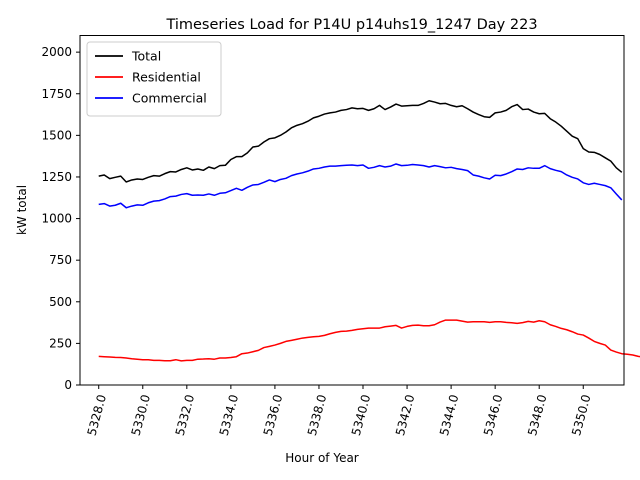 This screenshot has width=640, height=480. What do you see at coordinates (360, 186) in the screenshot?
I see `series-line-commercial` at bounding box center [360, 186].